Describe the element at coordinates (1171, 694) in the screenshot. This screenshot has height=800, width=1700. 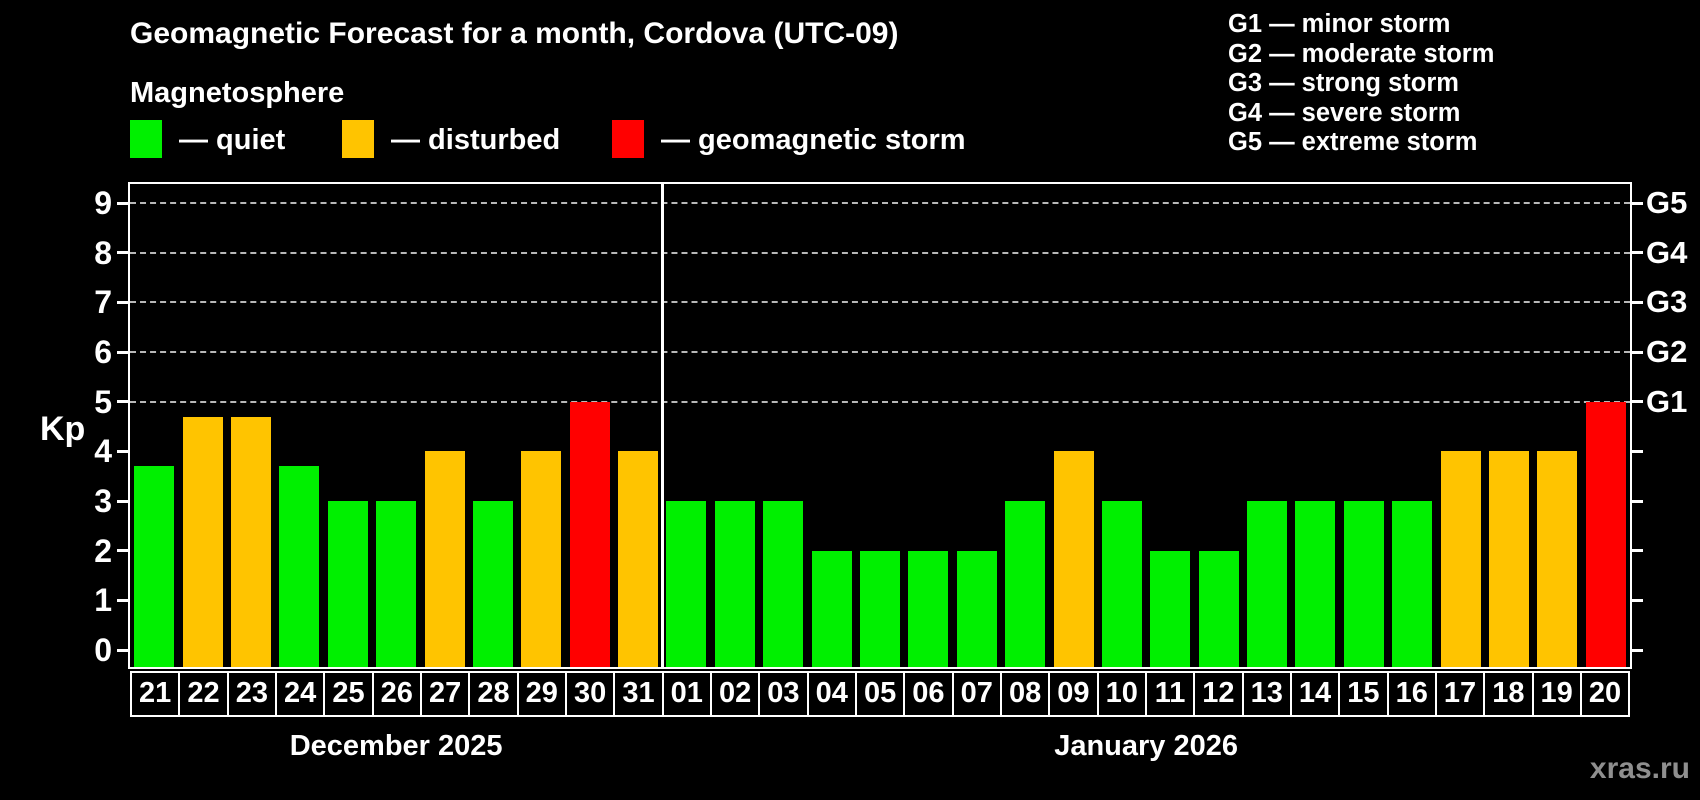
I see `day-label-11: 11` at that location.